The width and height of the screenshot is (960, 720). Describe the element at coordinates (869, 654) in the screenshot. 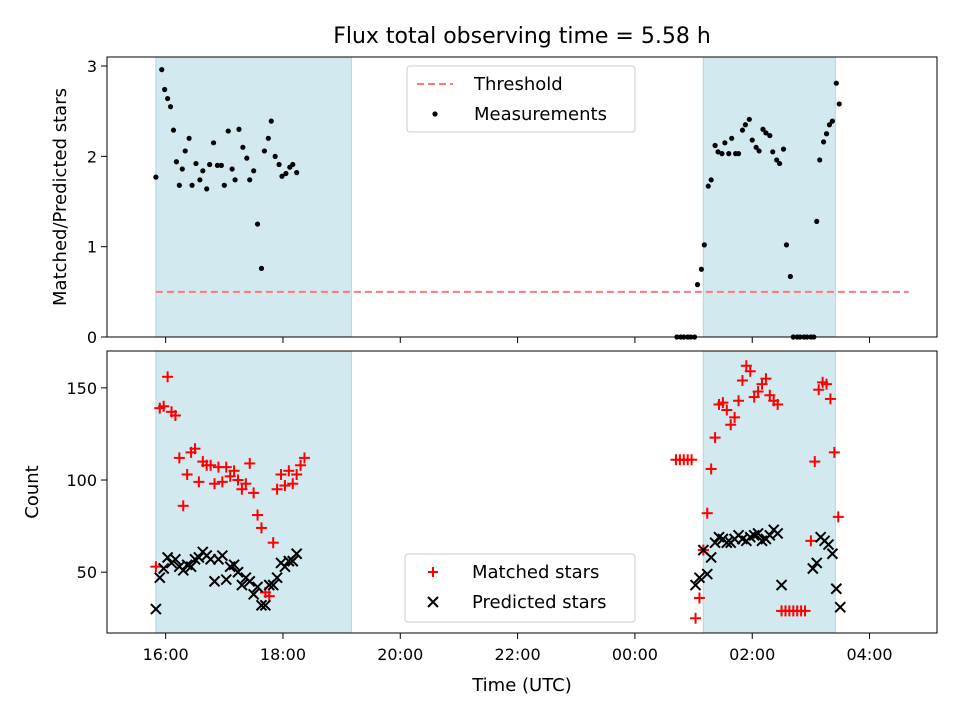

I see `x-tick-label: 04:00` at that location.